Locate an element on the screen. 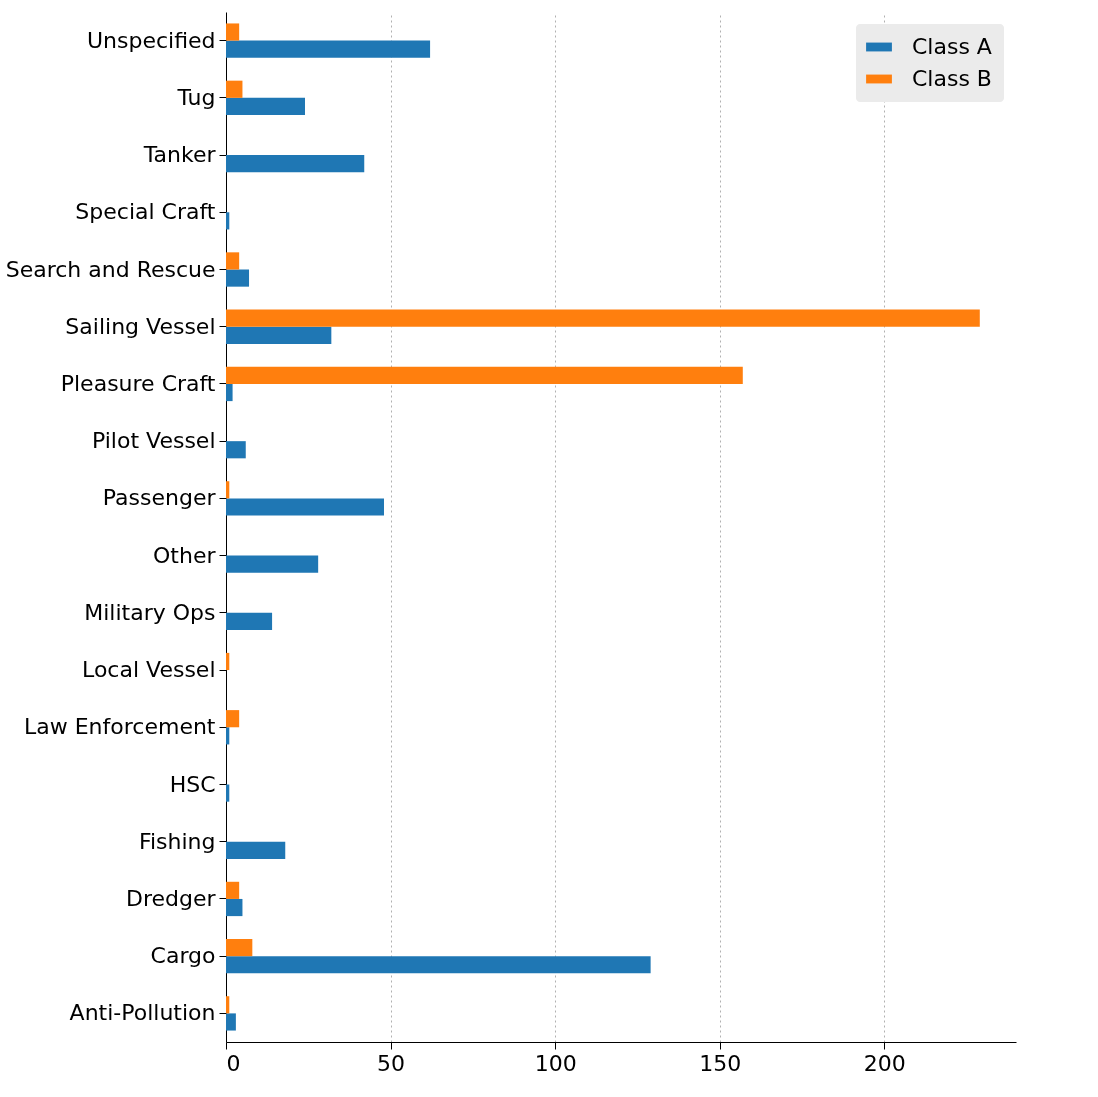 Image resolution: width=1098 pixels, height=1097 pixels. y-tick-label: Unspecified is located at coordinates (151, 40).